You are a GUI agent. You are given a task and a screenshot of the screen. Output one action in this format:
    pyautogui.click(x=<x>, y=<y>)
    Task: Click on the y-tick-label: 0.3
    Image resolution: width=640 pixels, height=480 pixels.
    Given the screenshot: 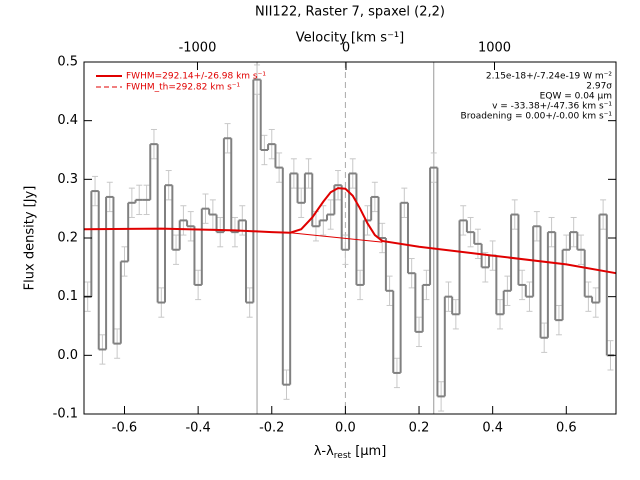 What is the action you would take?
    pyautogui.click(x=67, y=179)
    